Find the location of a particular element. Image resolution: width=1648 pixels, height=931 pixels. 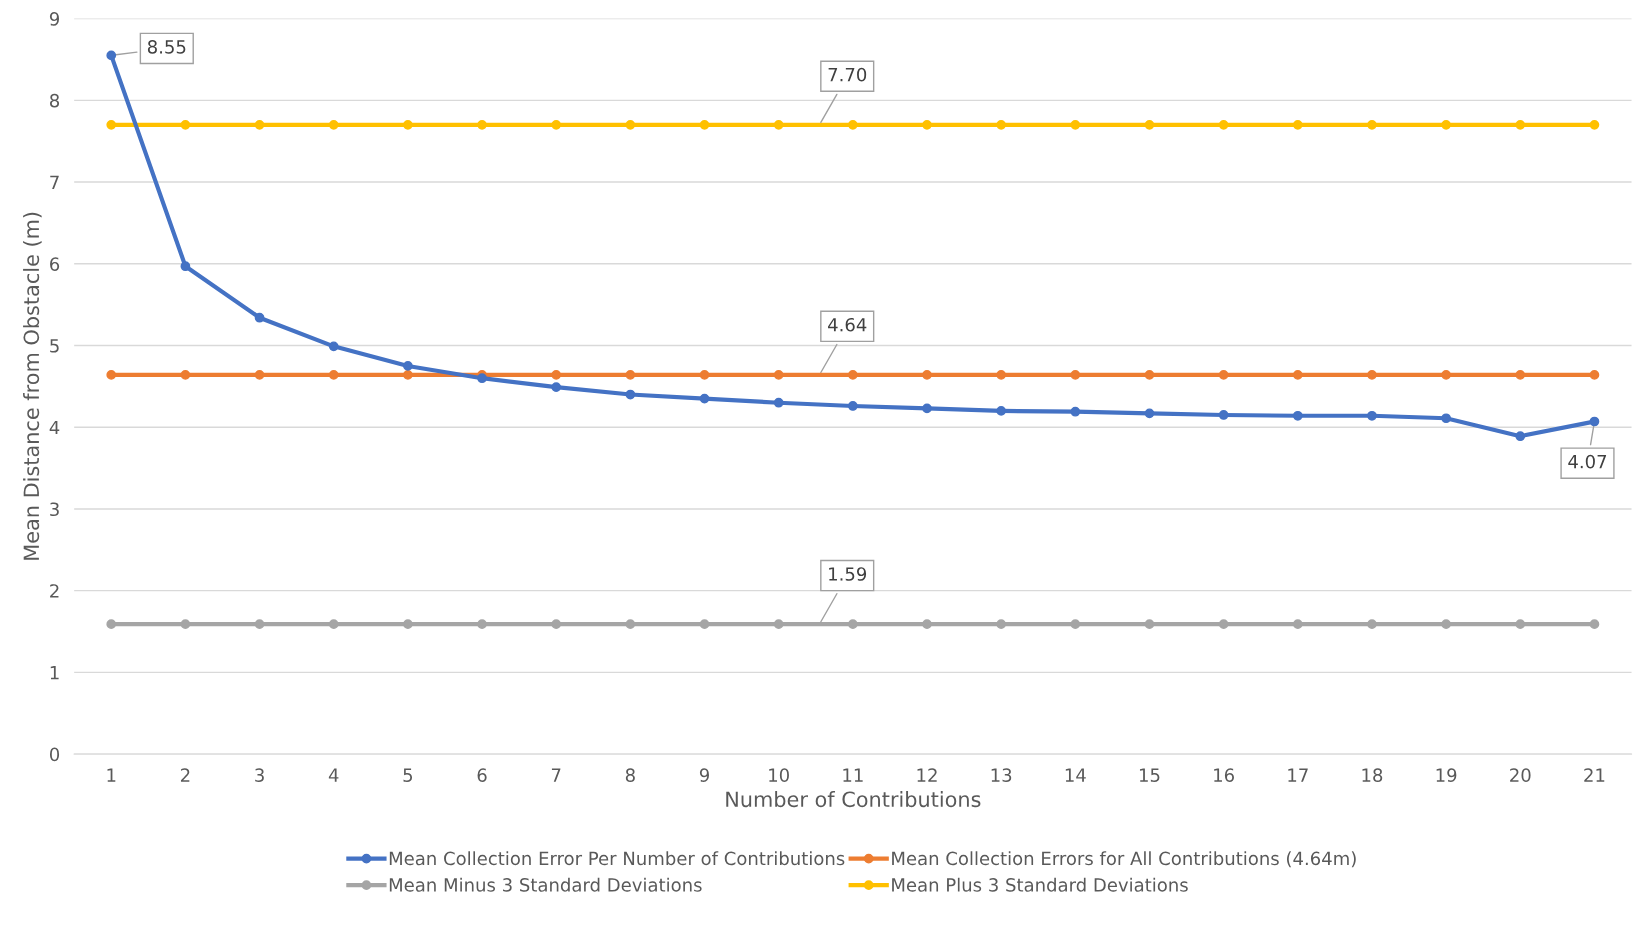

x-tick-label: 1 is located at coordinates (111, 775).